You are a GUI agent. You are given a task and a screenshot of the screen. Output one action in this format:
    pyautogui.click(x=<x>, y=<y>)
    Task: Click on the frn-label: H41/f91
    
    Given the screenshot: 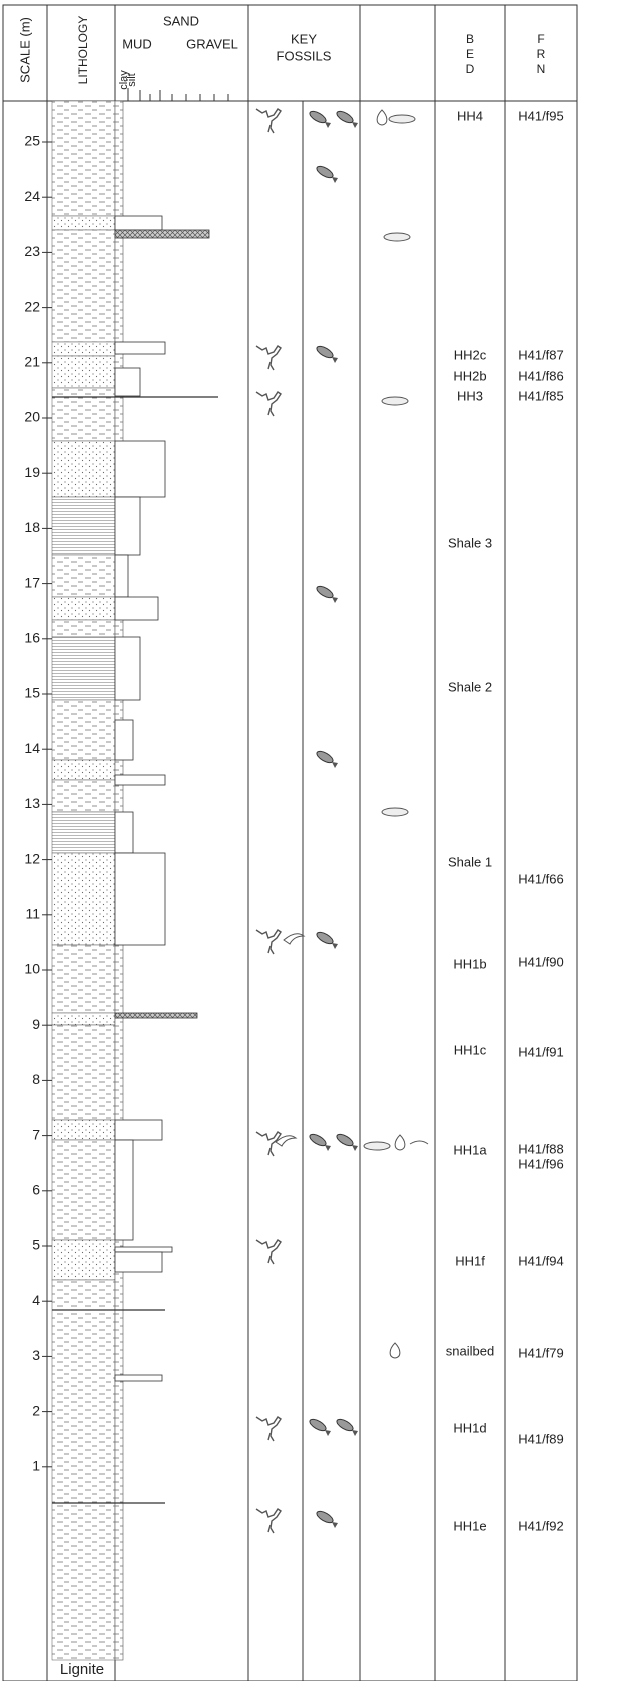 What is the action you would take?
    pyautogui.click(x=541, y=1051)
    